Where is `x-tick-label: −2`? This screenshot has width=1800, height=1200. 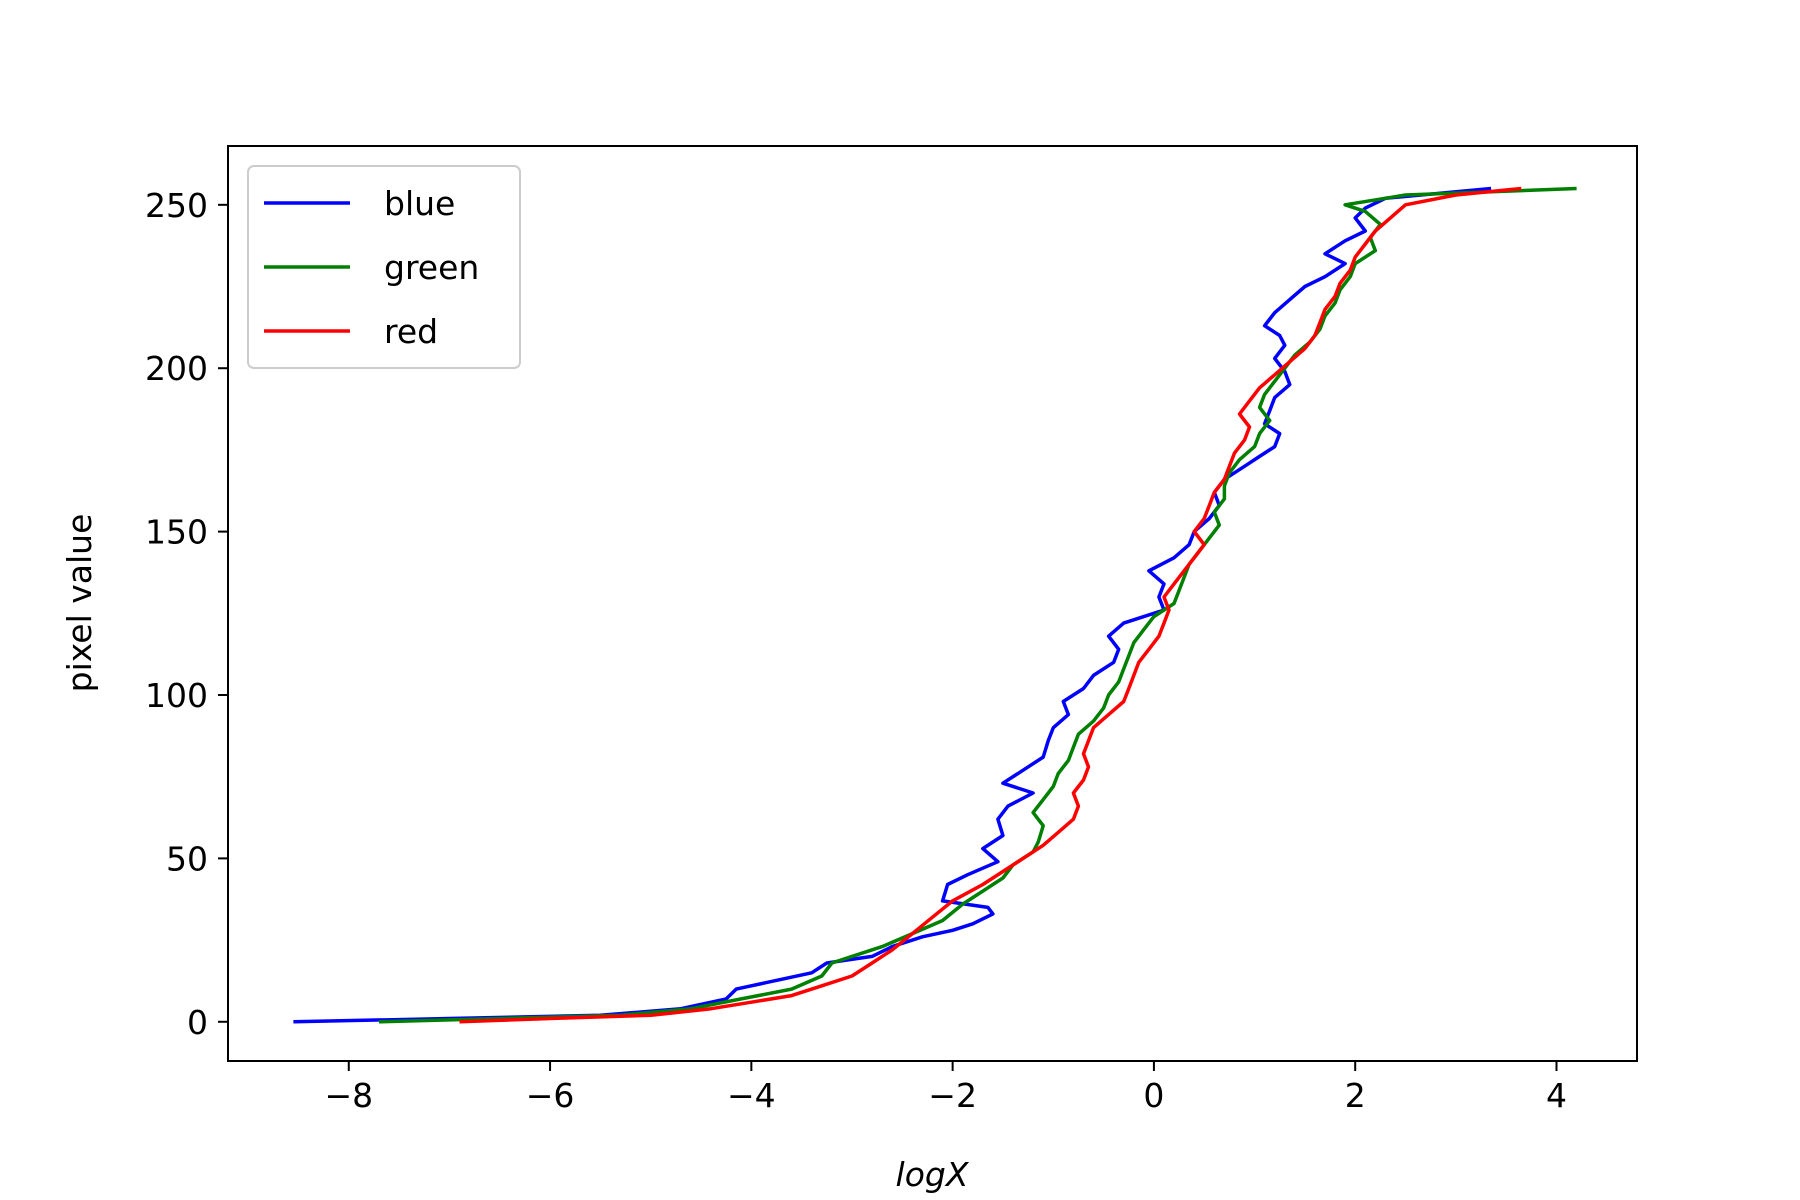 x-tick-label: −2 is located at coordinates (952, 1095).